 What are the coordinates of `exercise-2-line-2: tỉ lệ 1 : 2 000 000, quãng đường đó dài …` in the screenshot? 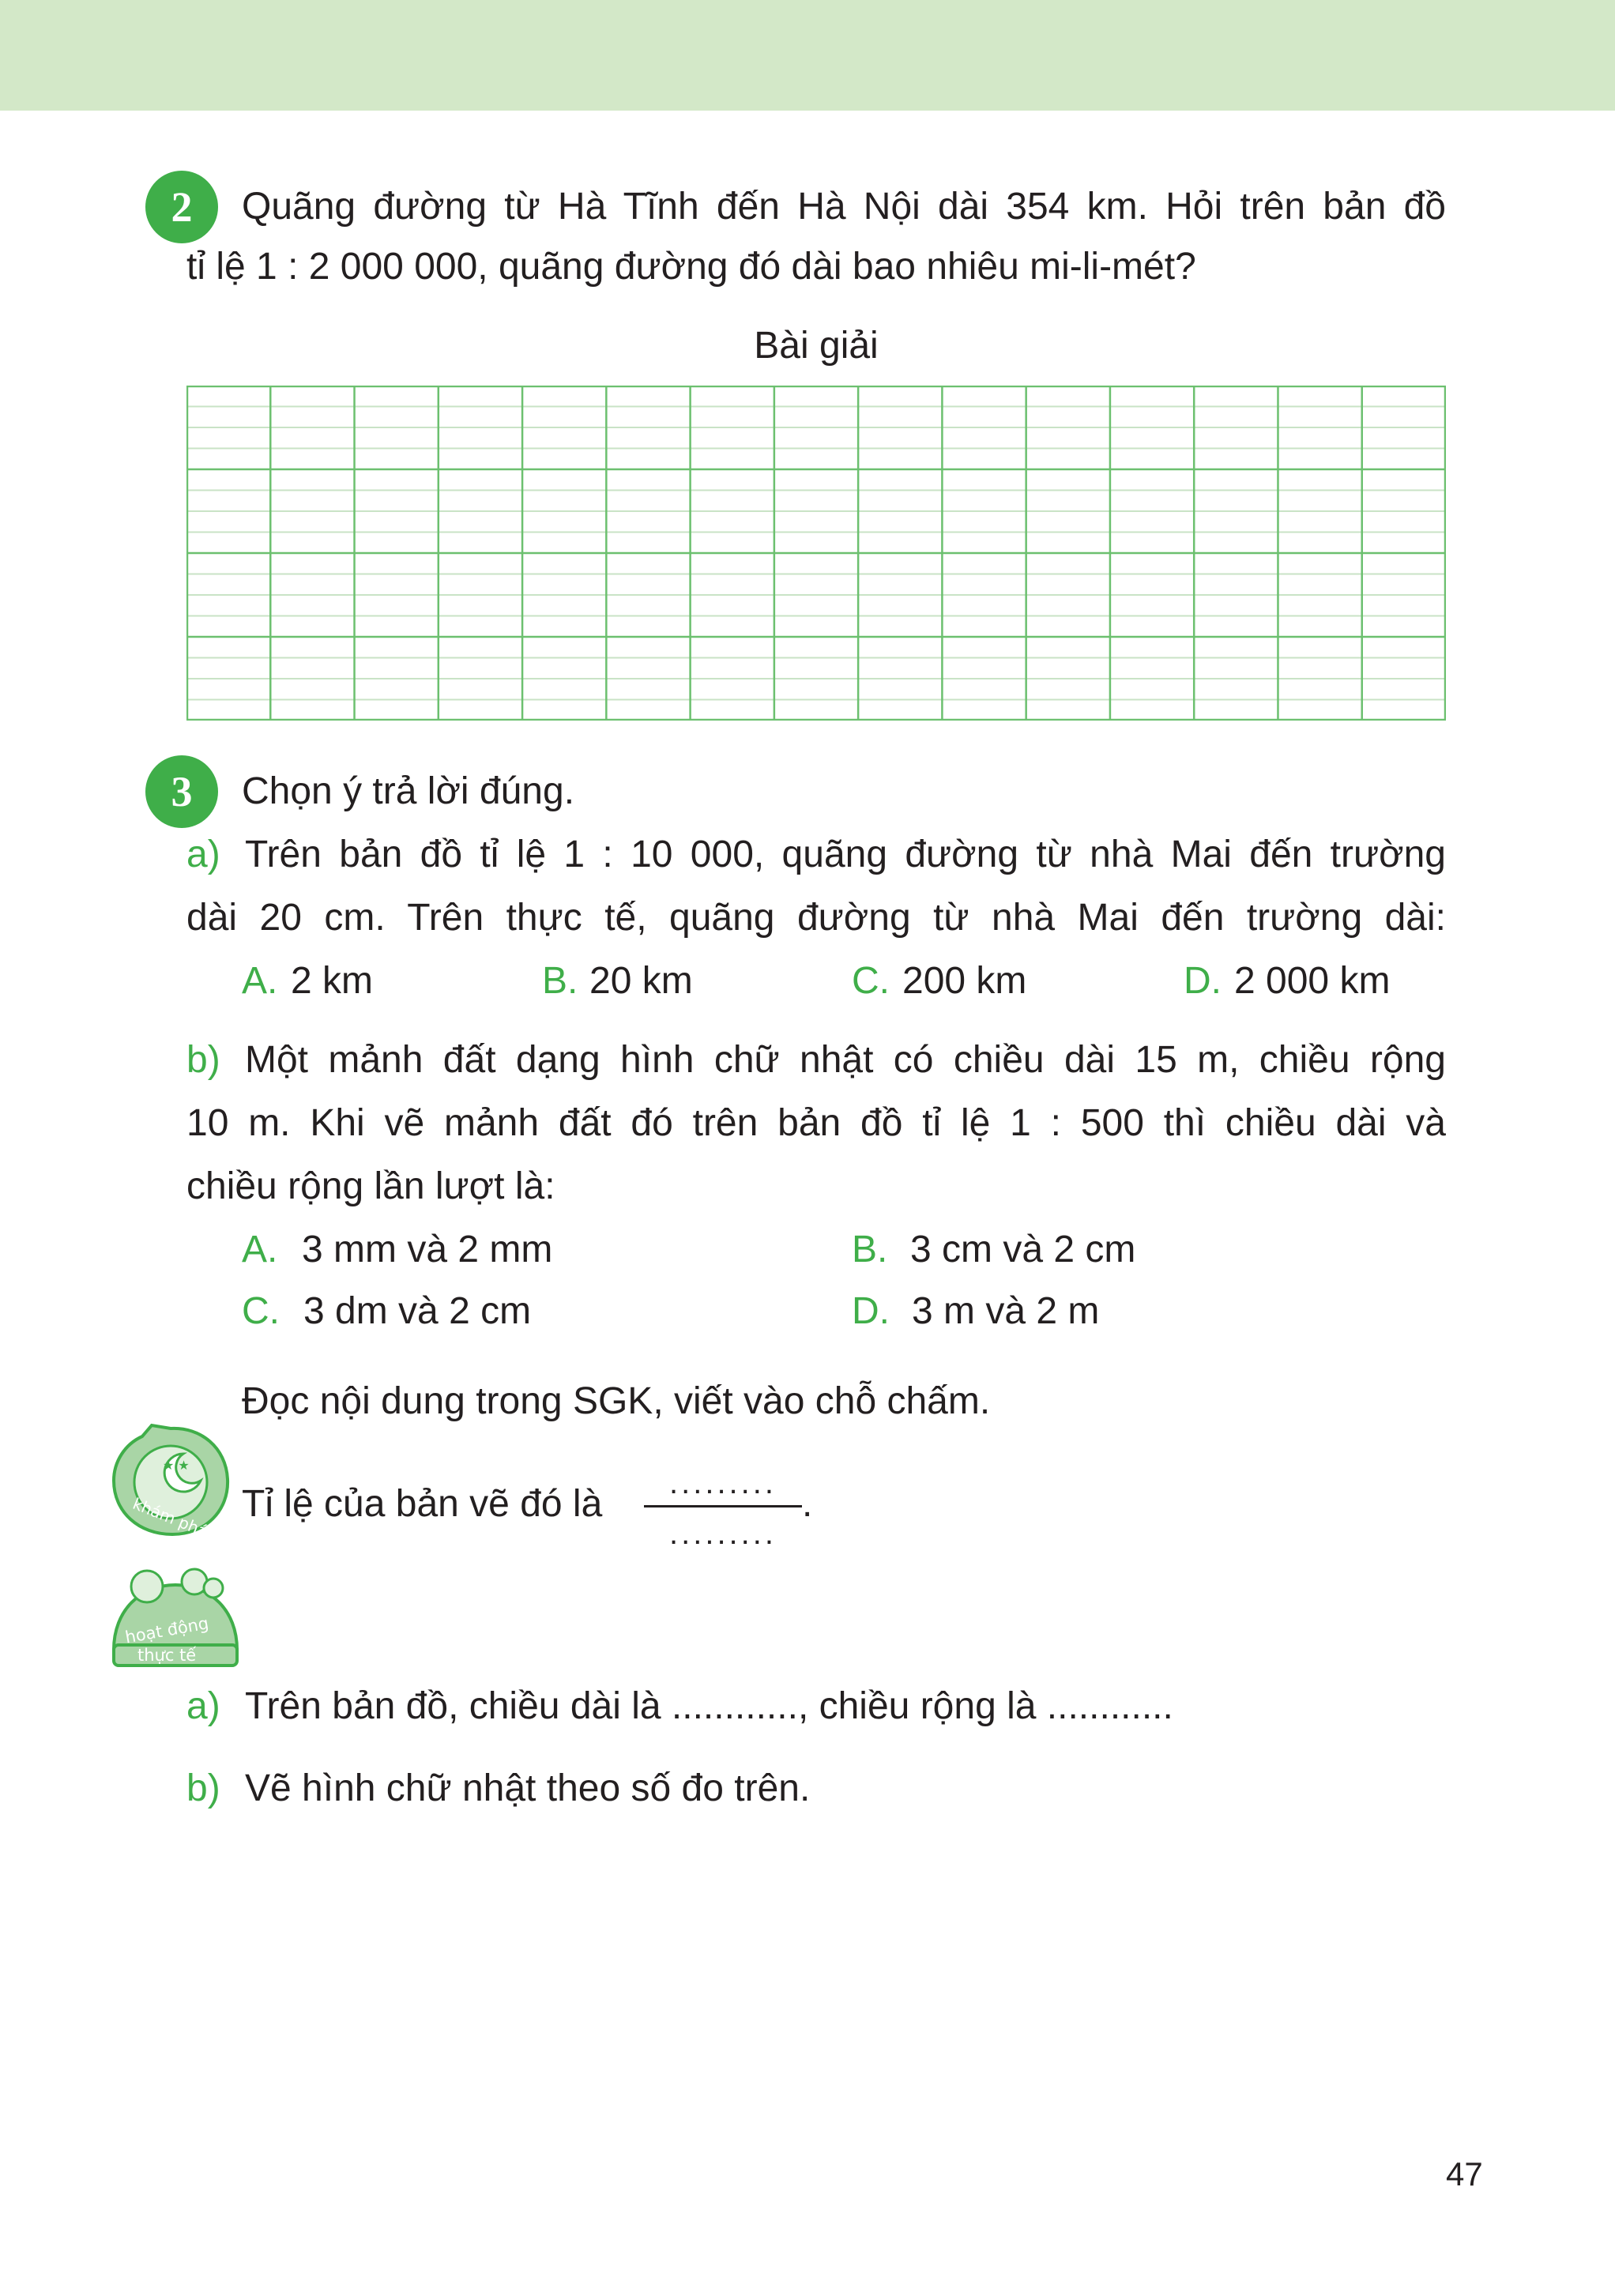 It's located at (691, 267).